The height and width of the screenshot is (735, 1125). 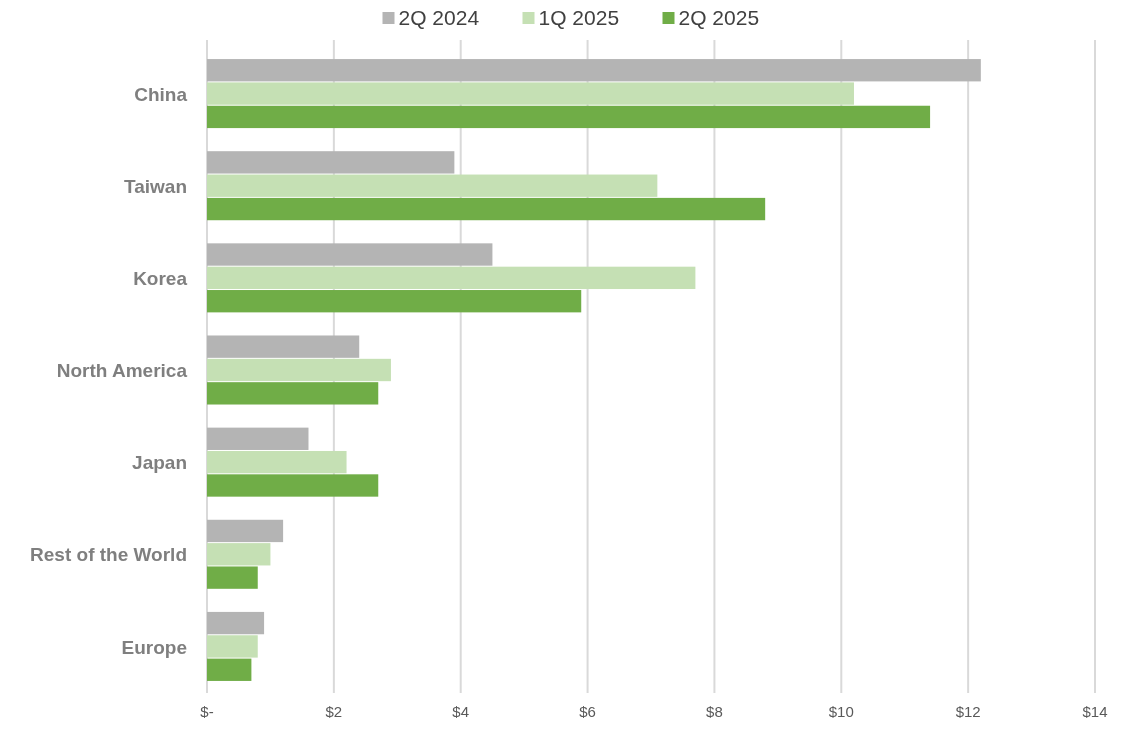 What do you see at coordinates (1095, 711) in the screenshot?
I see `x-tick-label: $14` at bounding box center [1095, 711].